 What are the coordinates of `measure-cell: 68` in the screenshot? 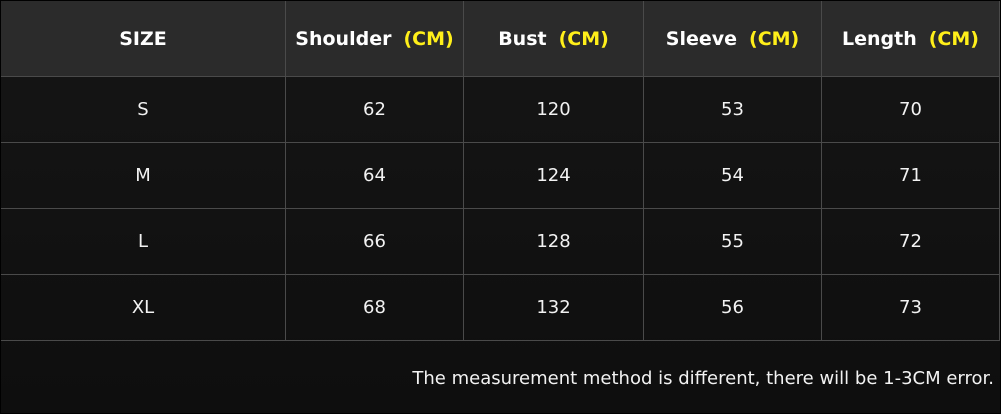 It's located at (375, 308).